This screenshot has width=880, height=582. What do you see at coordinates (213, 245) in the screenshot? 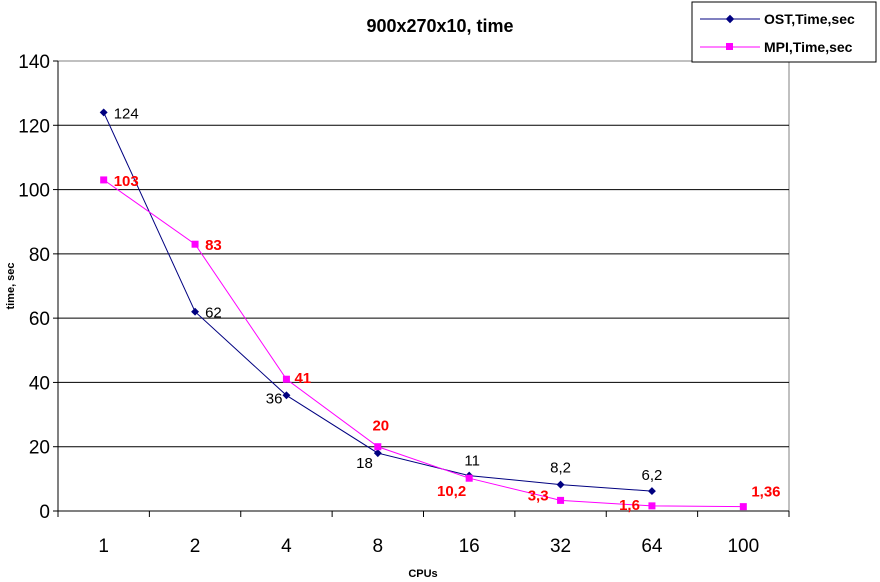
I see `data-label-mpi: 83` at bounding box center [213, 245].